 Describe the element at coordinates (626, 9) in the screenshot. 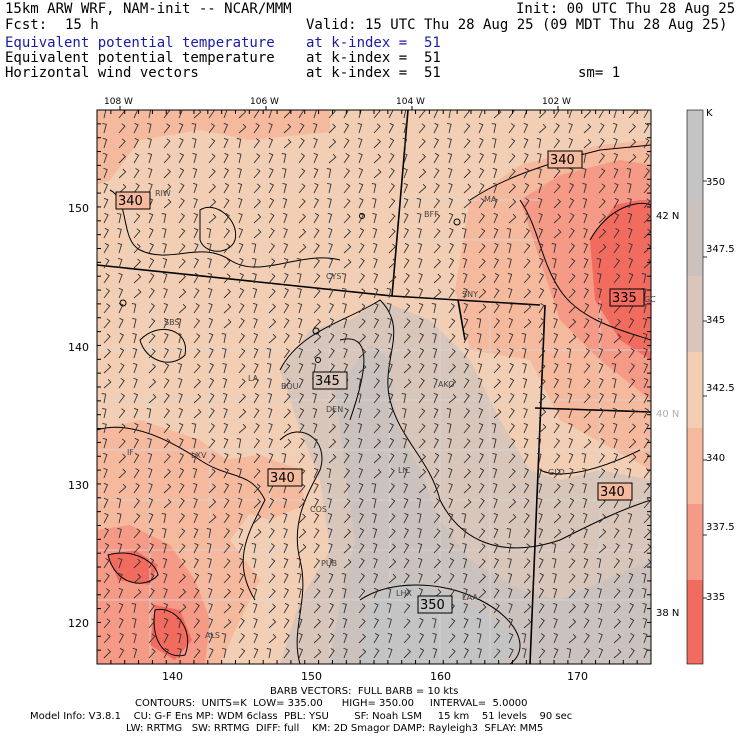

I see `init-time: Init: 00 UTC Thu 28 Aug 25` at that location.